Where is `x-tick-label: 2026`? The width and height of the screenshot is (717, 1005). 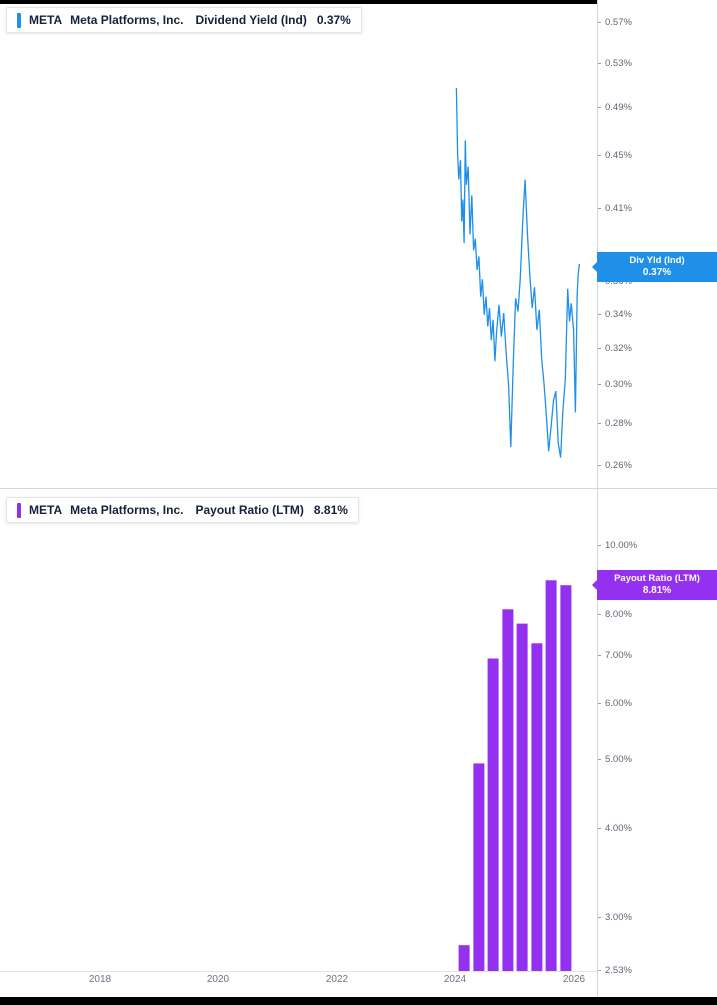
x-tick-label: 2026 is located at coordinates (574, 979).